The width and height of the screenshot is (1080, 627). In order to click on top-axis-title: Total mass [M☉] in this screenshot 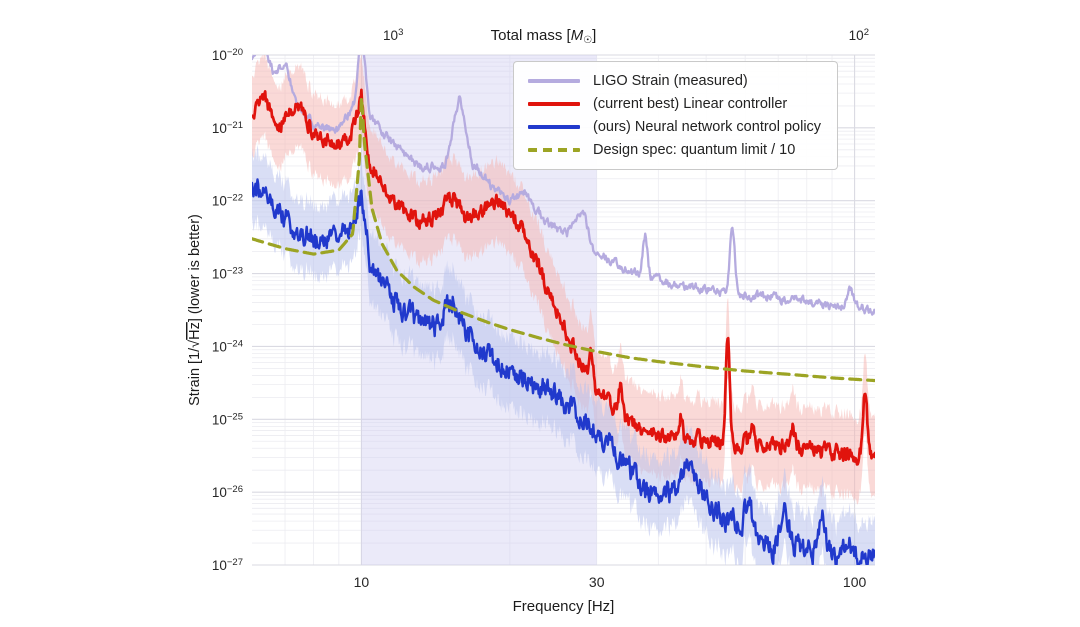, I will do `click(544, 36)`.